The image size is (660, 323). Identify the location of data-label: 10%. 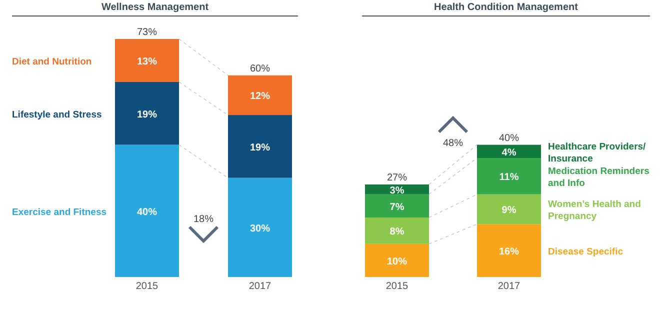
(397, 262).